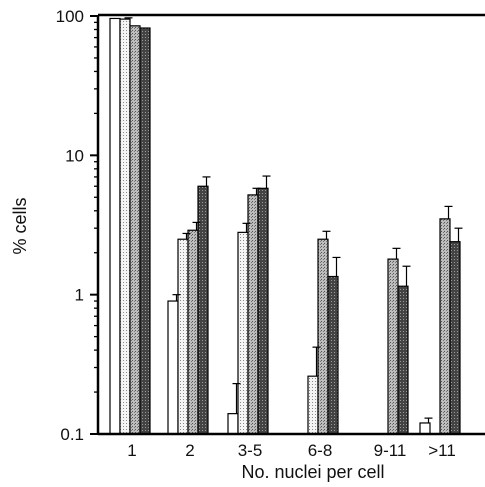 The width and height of the screenshot is (485, 487). I want to click on x-tick-label: 6-8, so click(320, 450).